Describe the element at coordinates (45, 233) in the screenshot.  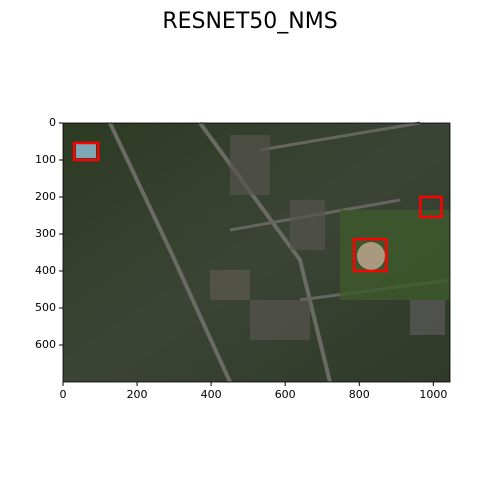
I see `y-tick-label: 300` at that location.